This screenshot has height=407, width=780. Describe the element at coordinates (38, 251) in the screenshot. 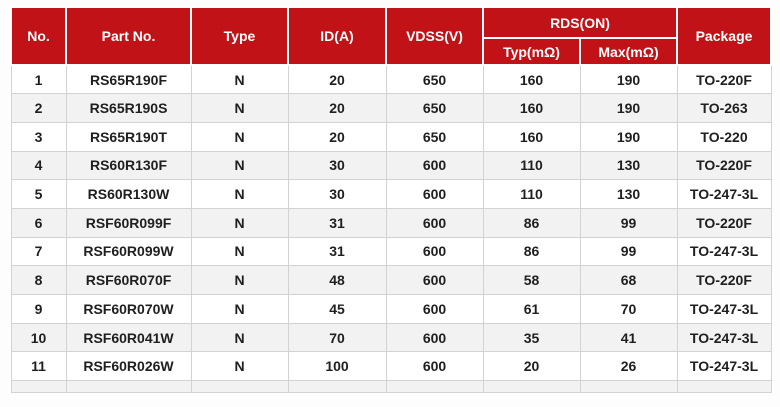

I see `cell-no: 7` at that location.